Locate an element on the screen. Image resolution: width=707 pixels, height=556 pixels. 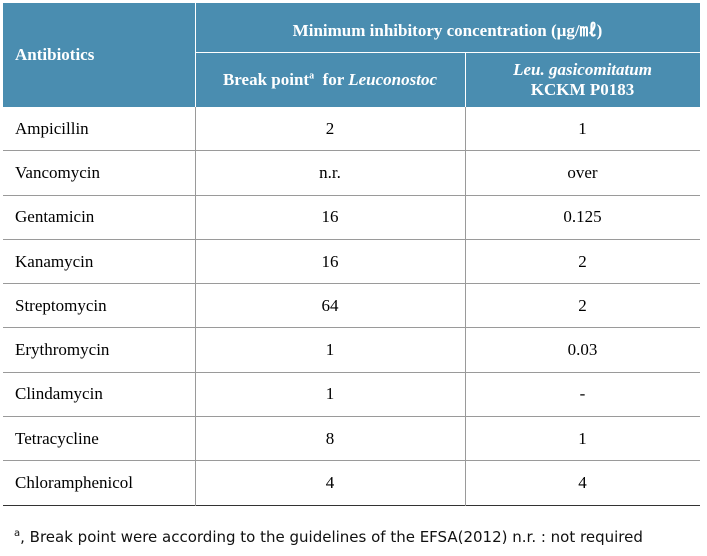
table-cell: 0.03 is located at coordinates (582, 351).